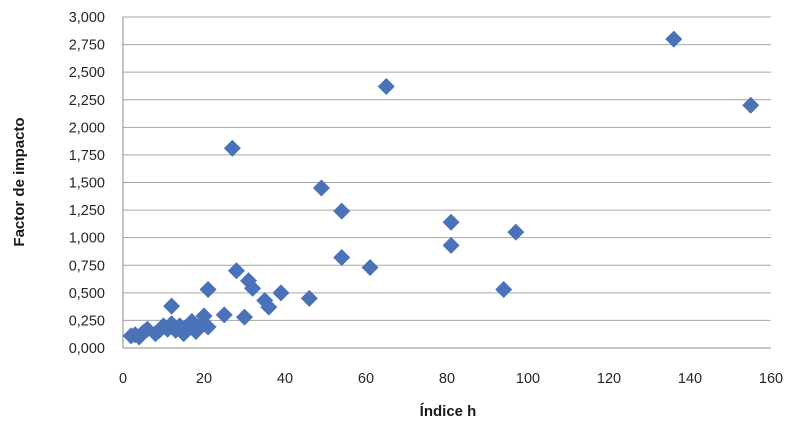 The image size is (787, 424). What do you see at coordinates (87, 128) in the screenshot?
I see `y-tick-label: 2,000` at bounding box center [87, 128].